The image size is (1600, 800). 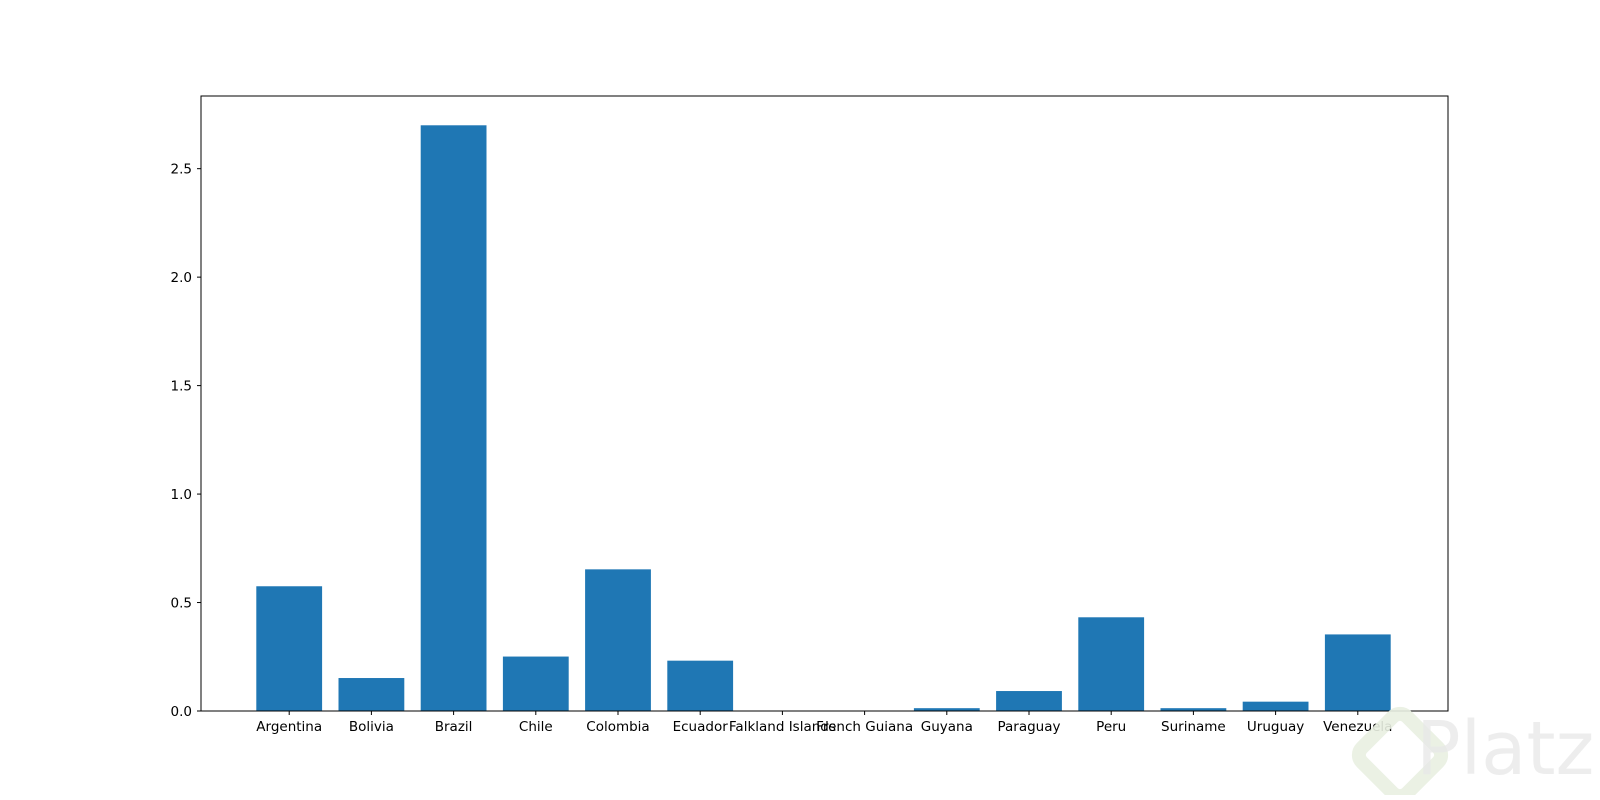 What do you see at coordinates (1508, 749) in the screenshot?
I see `watermark-text: Platzi` at bounding box center [1508, 749].